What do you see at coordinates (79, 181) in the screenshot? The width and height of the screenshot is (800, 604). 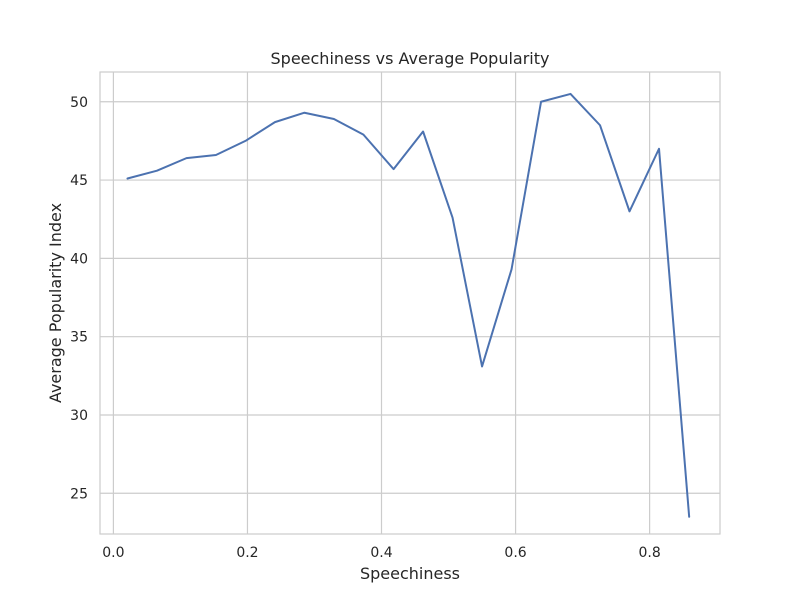 I see `y-tick-label: 45` at bounding box center [79, 181].